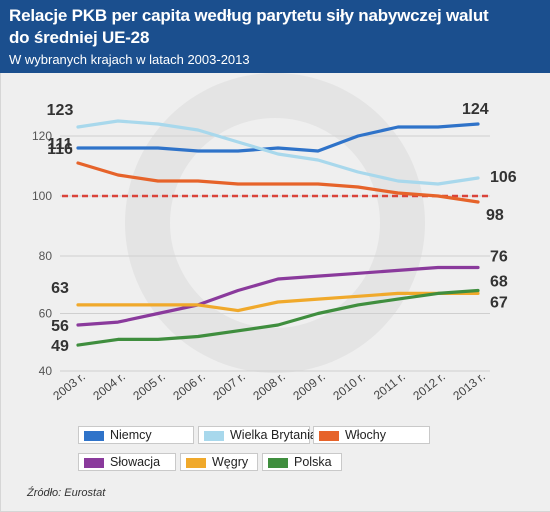  What do you see at coordinates (365, 435) in the screenshot?
I see `legend-label: Włochy` at bounding box center [365, 435].